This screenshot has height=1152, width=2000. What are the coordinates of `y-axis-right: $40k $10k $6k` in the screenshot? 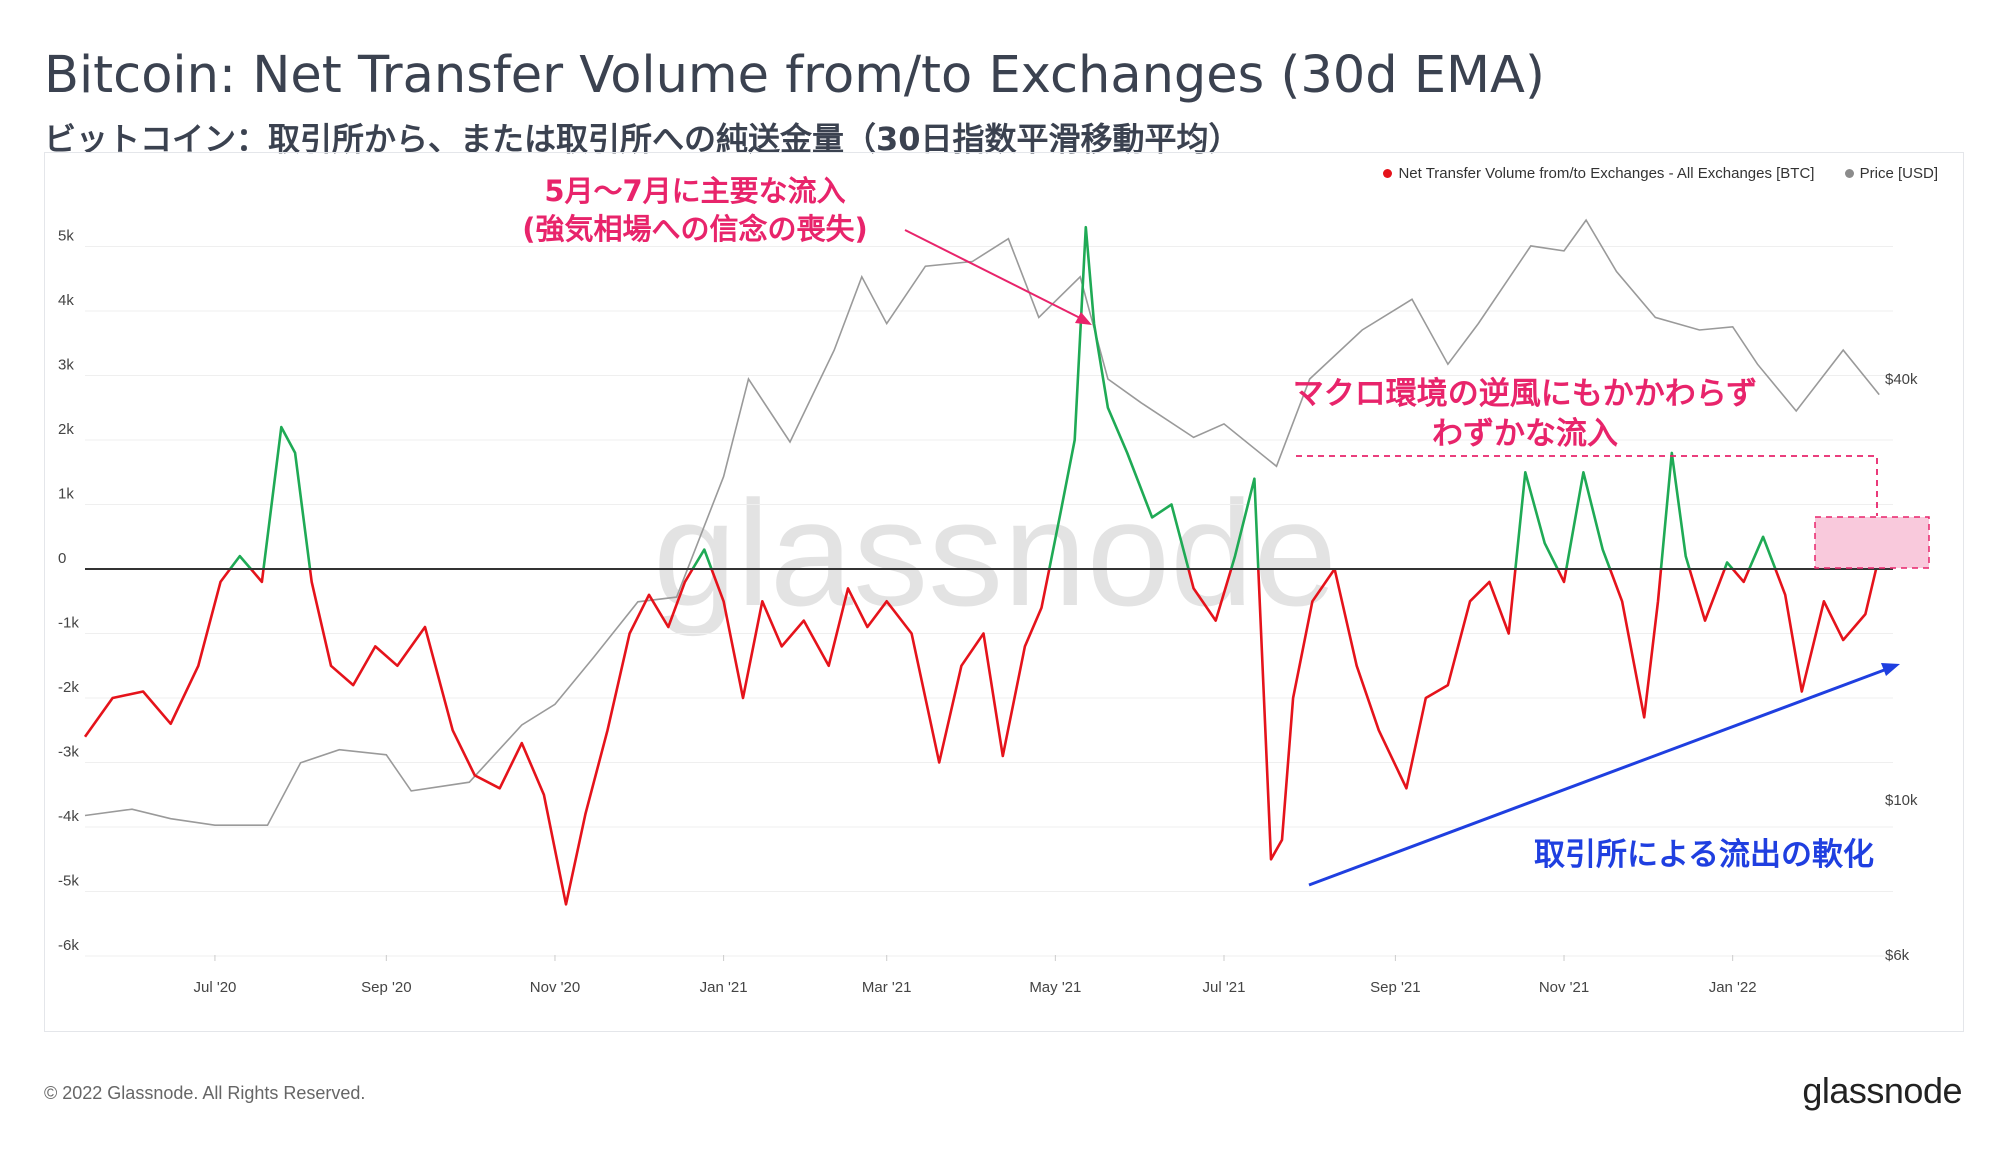 It's located at (1901, 667).